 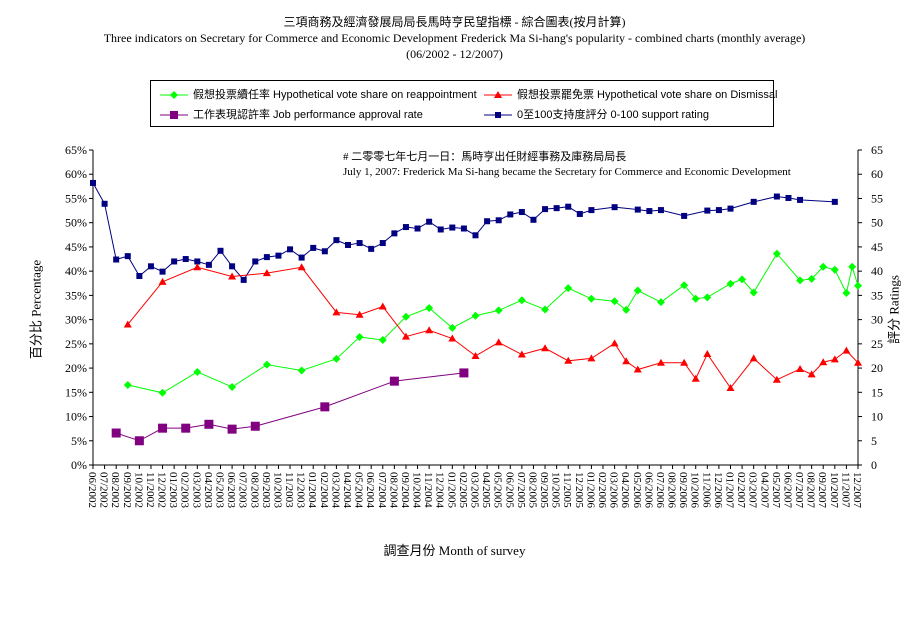 What do you see at coordinates (454, 54) in the screenshot?
I see `chart-date-range: (06/2002 - 12/2007)` at bounding box center [454, 54].